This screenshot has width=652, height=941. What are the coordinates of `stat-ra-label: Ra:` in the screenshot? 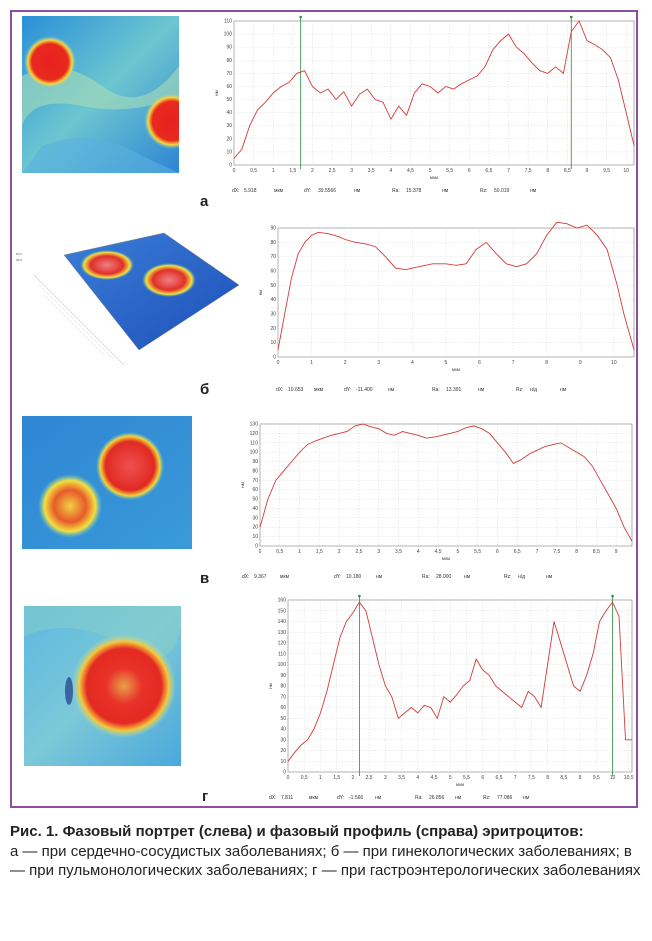 It's located at (419, 798).